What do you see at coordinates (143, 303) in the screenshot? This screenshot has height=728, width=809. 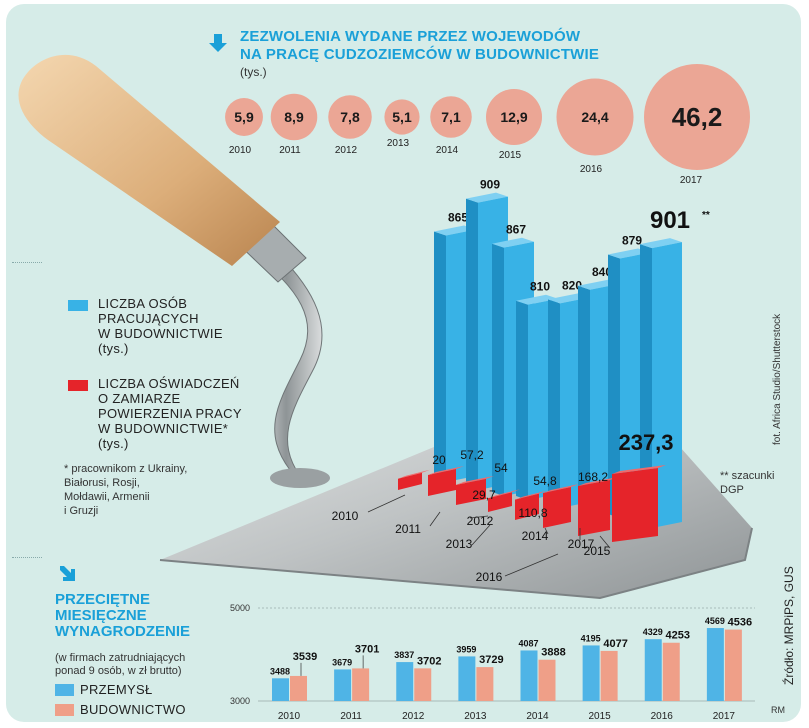 I see `legend-workers-line1: LICZBA OSÓB` at bounding box center [143, 303].